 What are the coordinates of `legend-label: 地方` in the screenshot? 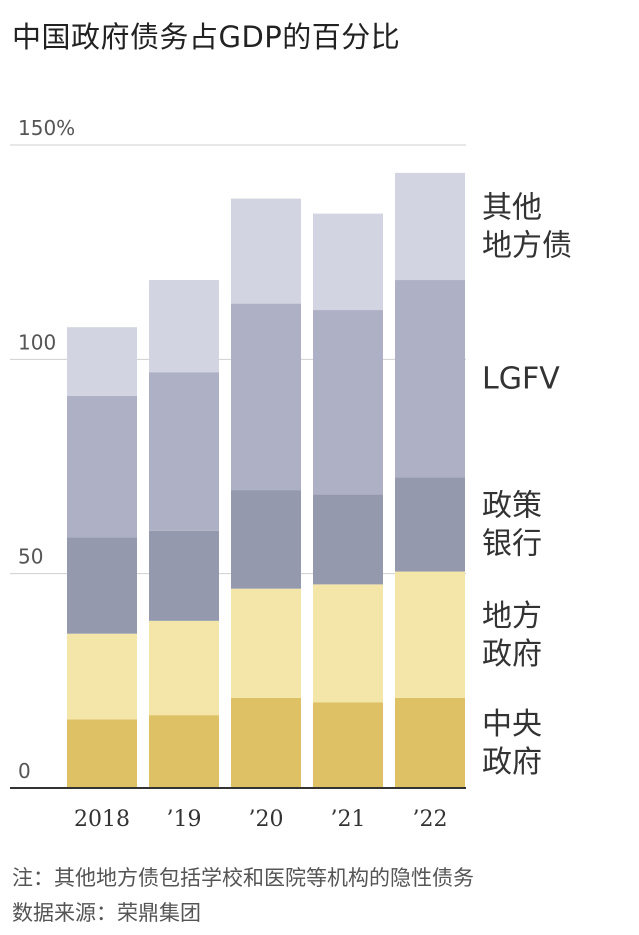 It's located at (512, 616).